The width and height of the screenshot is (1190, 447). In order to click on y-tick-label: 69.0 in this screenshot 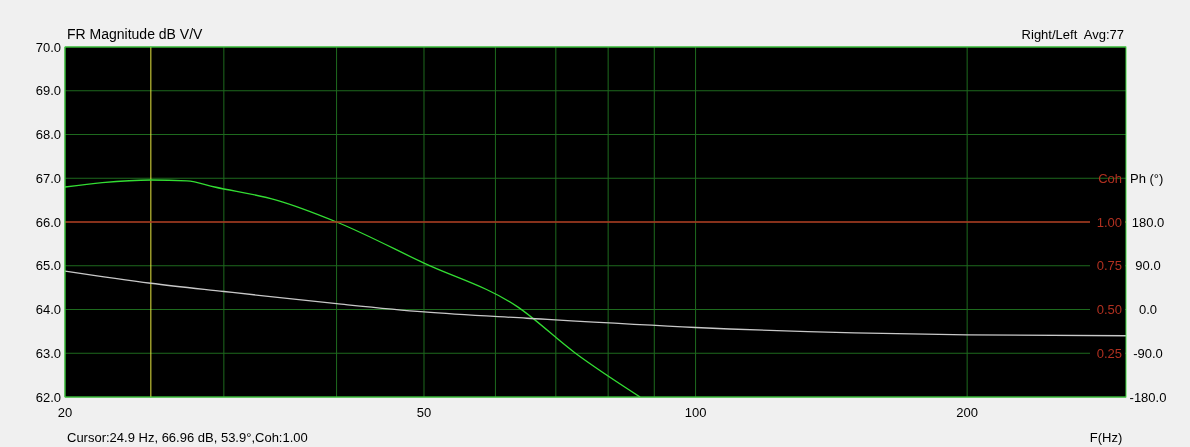, I will do `click(48, 91)`.